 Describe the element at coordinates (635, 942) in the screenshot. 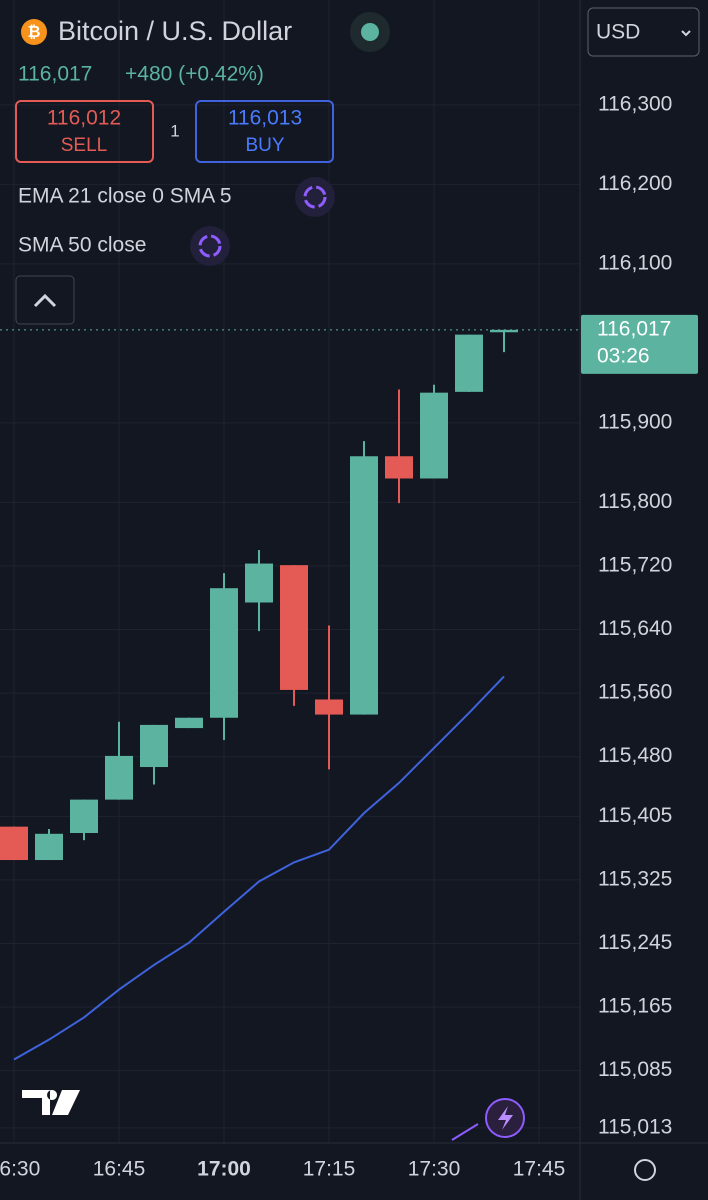

I see `y-tick-label: 115,245` at that location.